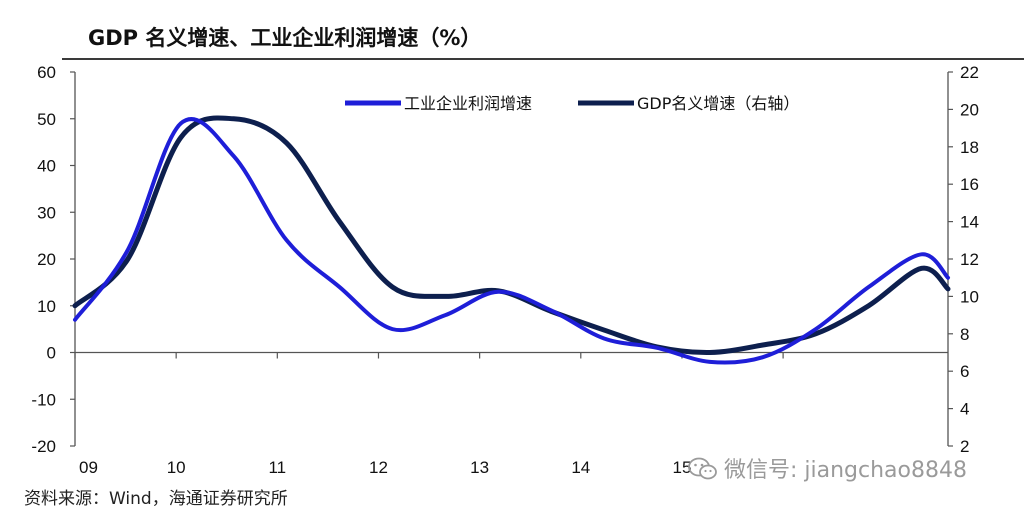 The image size is (1030, 515). I want to click on left-tick-label: -10, so click(43, 399).